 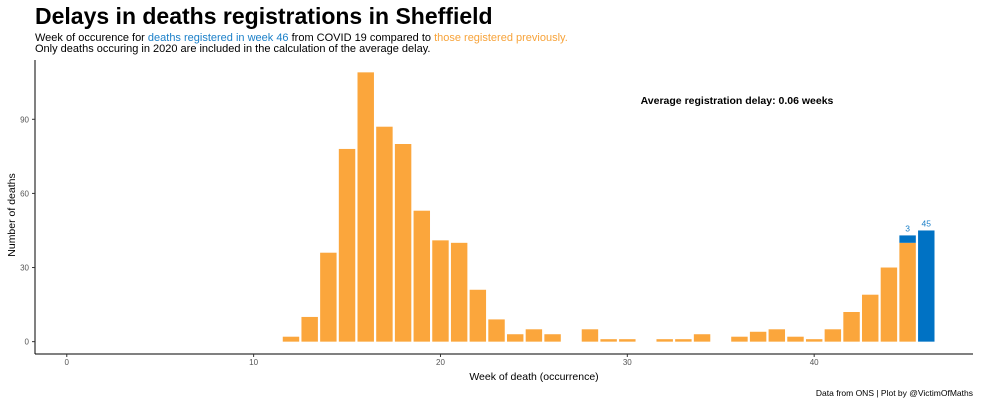 I want to click on x-tick-label: 30, so click(x=627, y=362).